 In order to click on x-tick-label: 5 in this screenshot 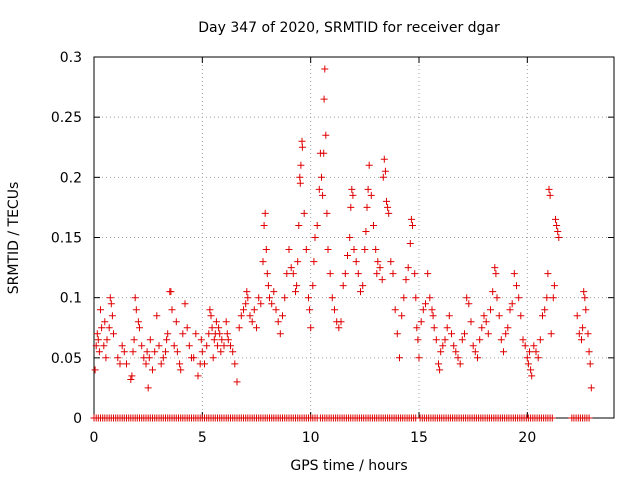, I will do `click(202, 438)`.